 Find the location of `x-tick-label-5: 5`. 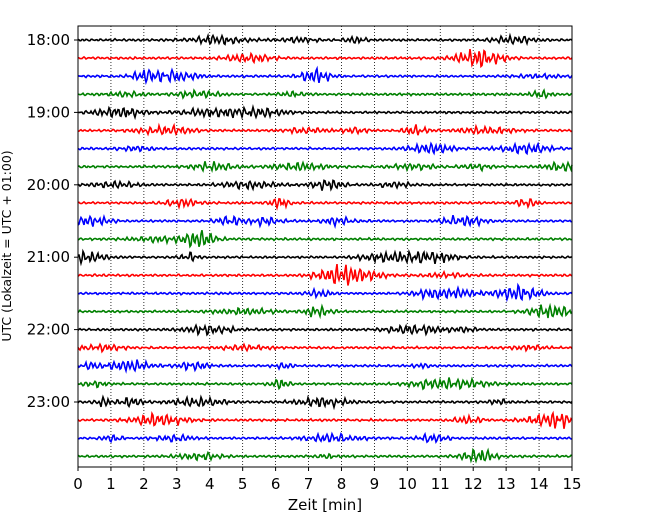

x-tick-label-5: 5 is located at coordinates (243, 484).